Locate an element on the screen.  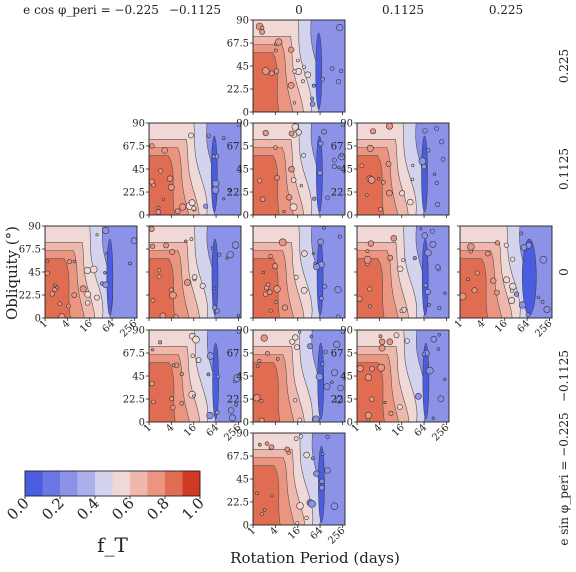
colorbar: 0.0 0.2 0.4 0.6 0.8 1.0 f_T is located at coordinates (105, 513).